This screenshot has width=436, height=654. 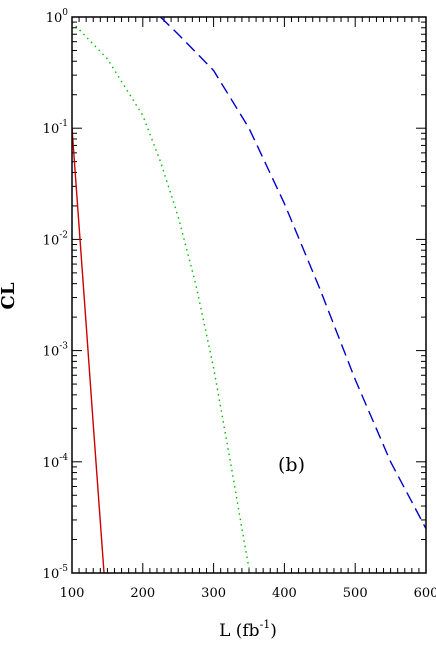 I want to click on x-tick-label: 400, so click(x=284, y=593).